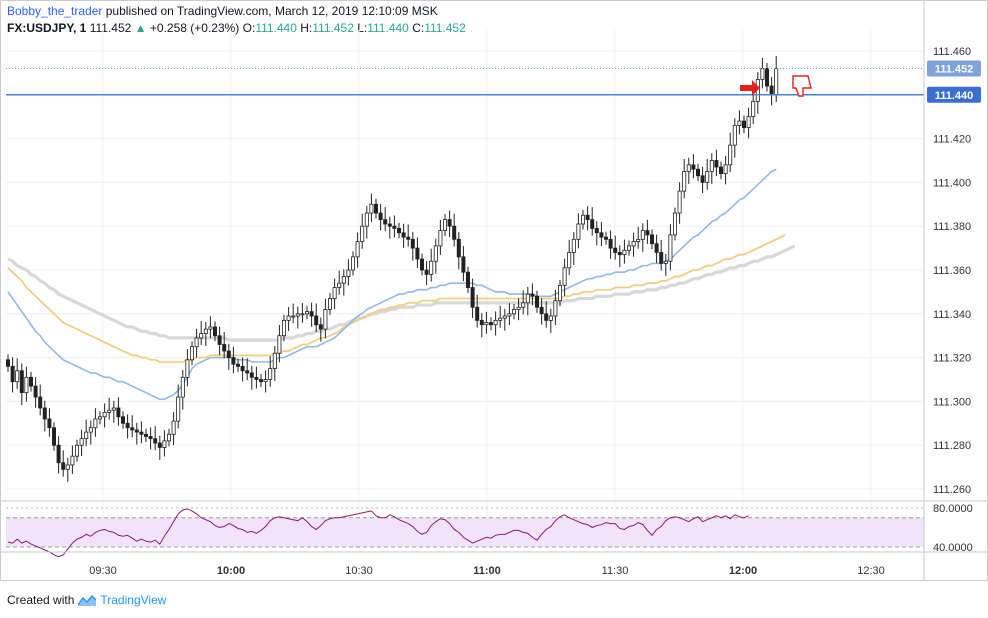 The width and height of the screenshot is (988, 618). What do you see at coordinates (103, 571) in the screenshot?
I see `x-tick-label: 09:30` at bounding box center [103, 571].